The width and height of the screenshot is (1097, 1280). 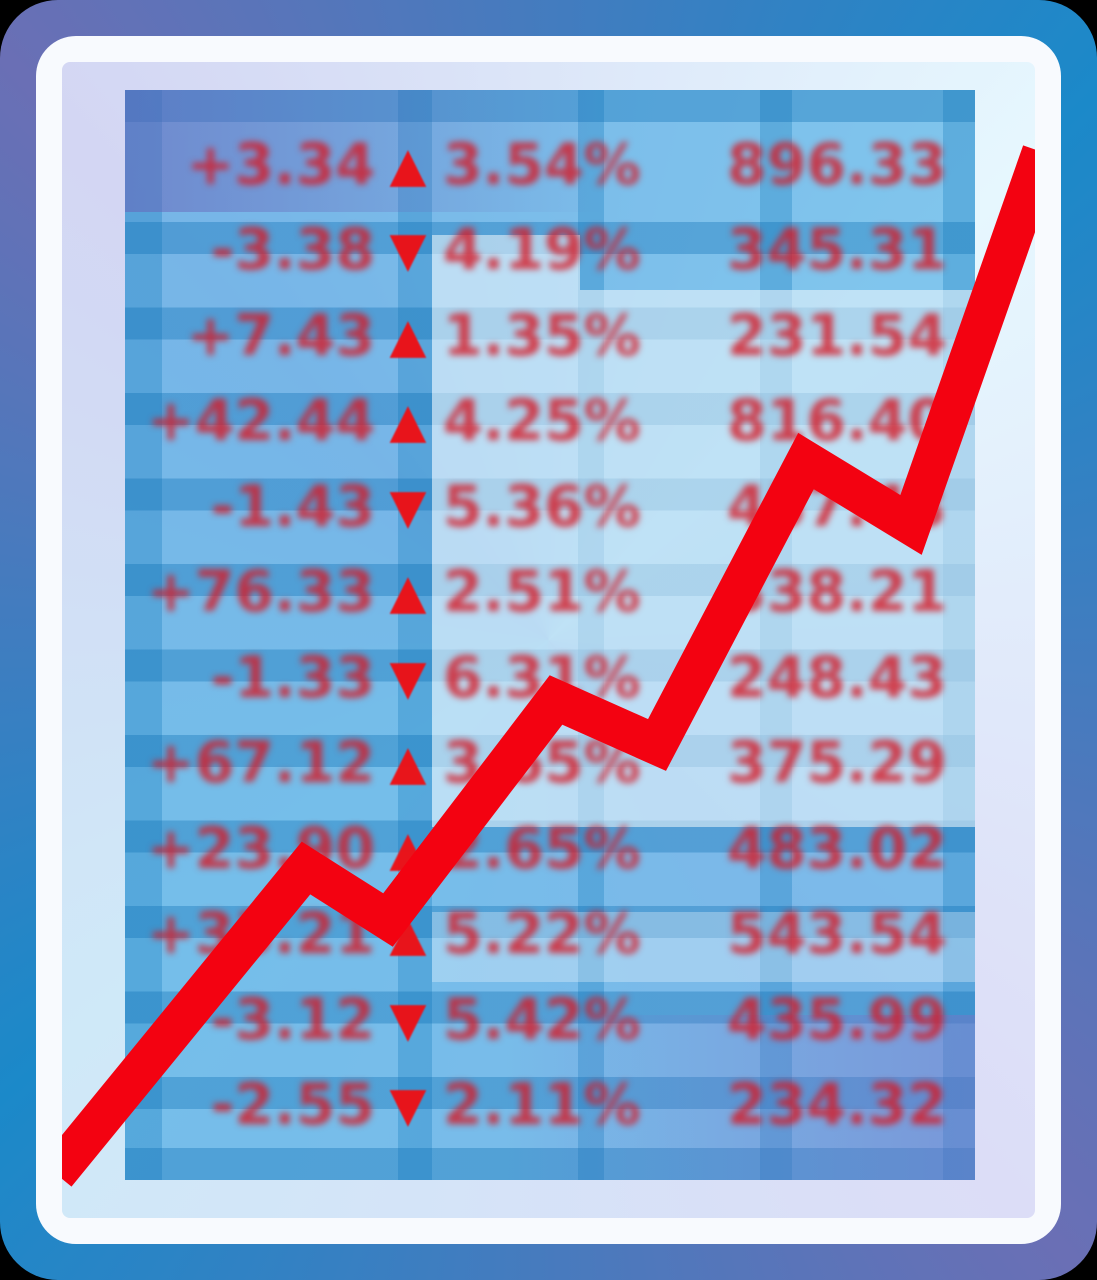 What do you see at coordinates (292, 1105) in the screenshot?
I see `change-value: -2.55` at bounding box center [292, 1105].